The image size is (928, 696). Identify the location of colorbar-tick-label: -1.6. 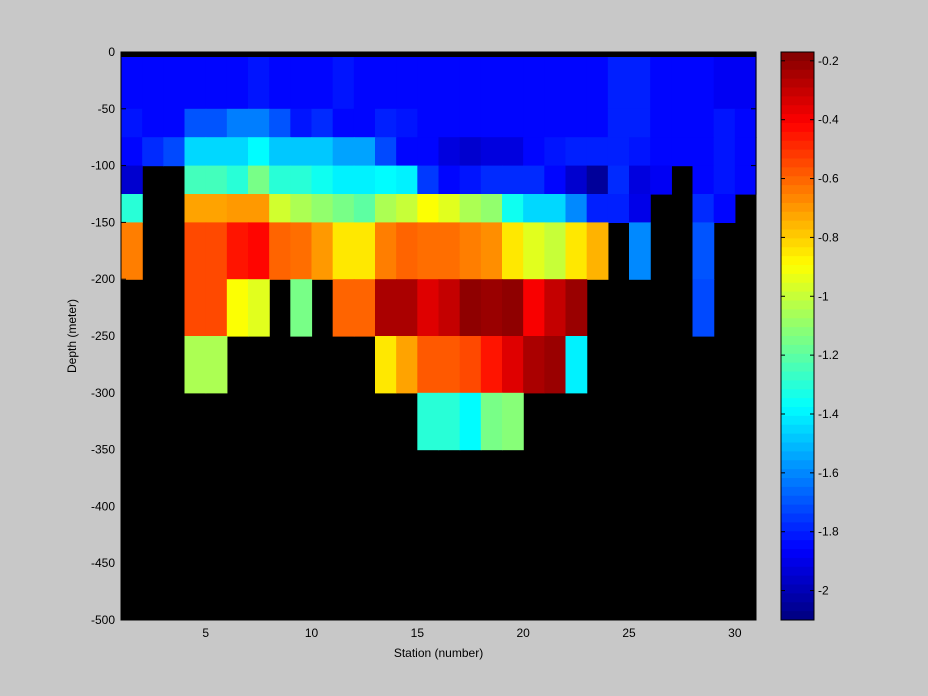
(828, 473).